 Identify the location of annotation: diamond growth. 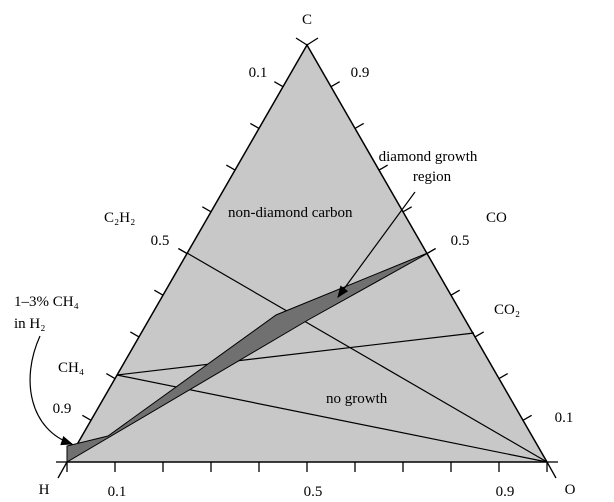
(428, 157).